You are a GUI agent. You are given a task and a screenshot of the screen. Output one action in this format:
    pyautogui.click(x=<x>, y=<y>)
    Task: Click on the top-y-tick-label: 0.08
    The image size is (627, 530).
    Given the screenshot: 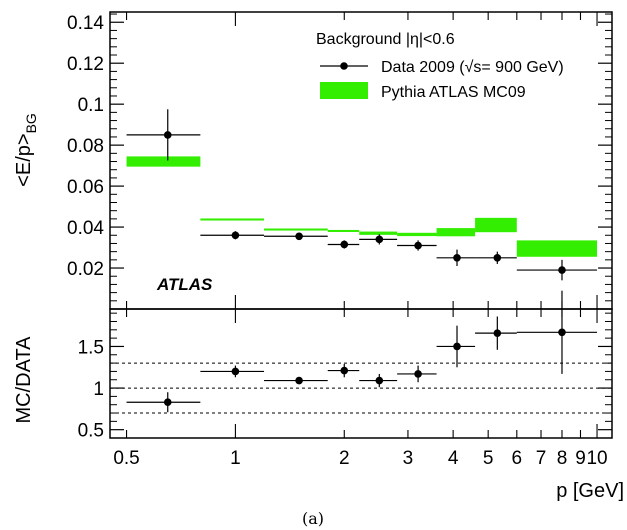 What is the action you would take?
    pyautogui.click(x=85, y=146)
    